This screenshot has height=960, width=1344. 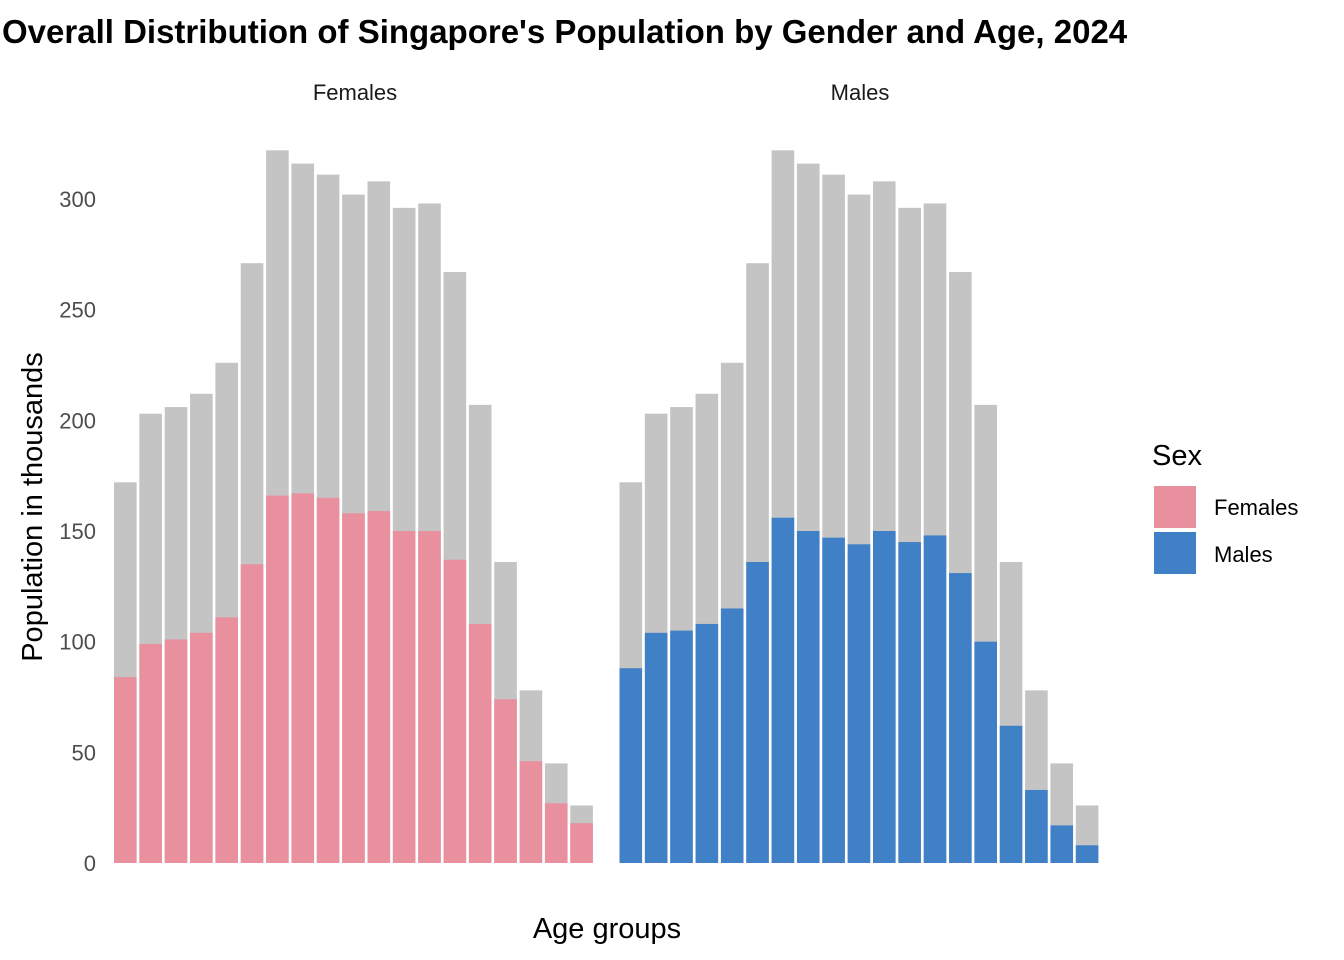 What do you see at coordinates (84, 752) in the screenshot?
I see `y-tick-label: 50` at bounding box center [84, 752].